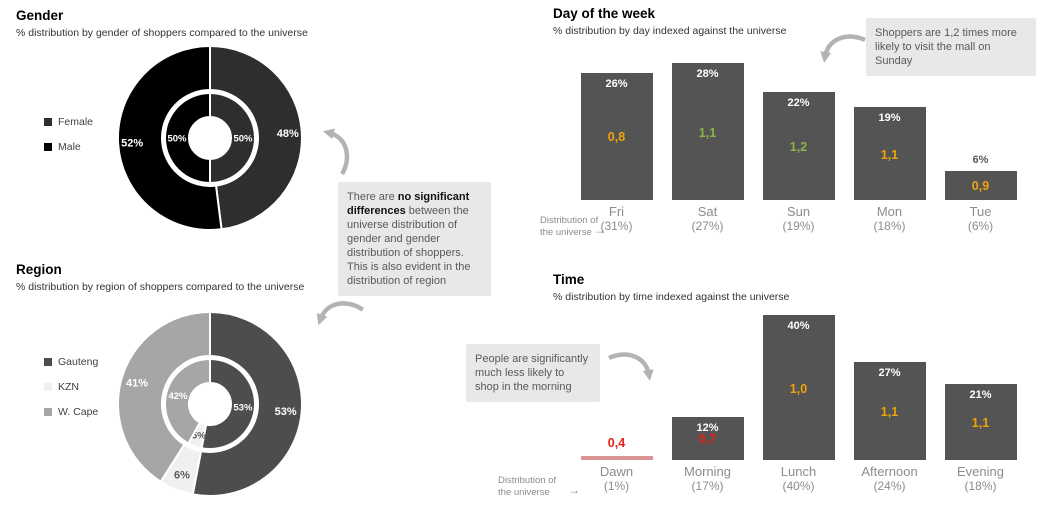  I want to click on legend-label: W. Cape, so click(78, 412).